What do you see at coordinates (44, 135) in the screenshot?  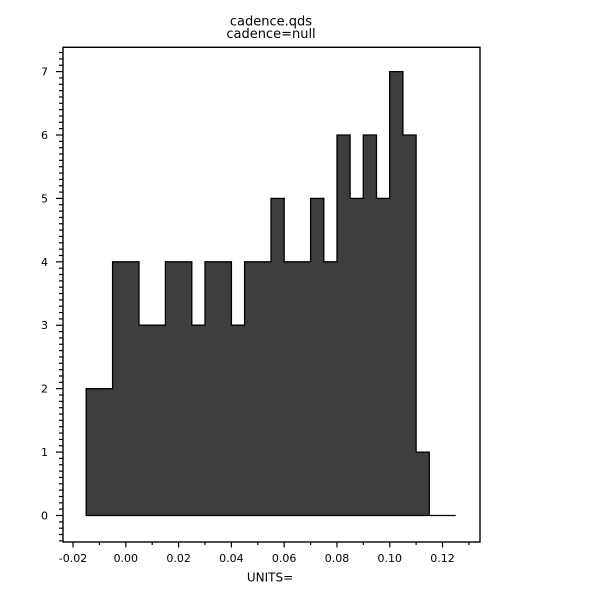 I see `y-axis-tick-label: 6` at bounding box center [44, 135].